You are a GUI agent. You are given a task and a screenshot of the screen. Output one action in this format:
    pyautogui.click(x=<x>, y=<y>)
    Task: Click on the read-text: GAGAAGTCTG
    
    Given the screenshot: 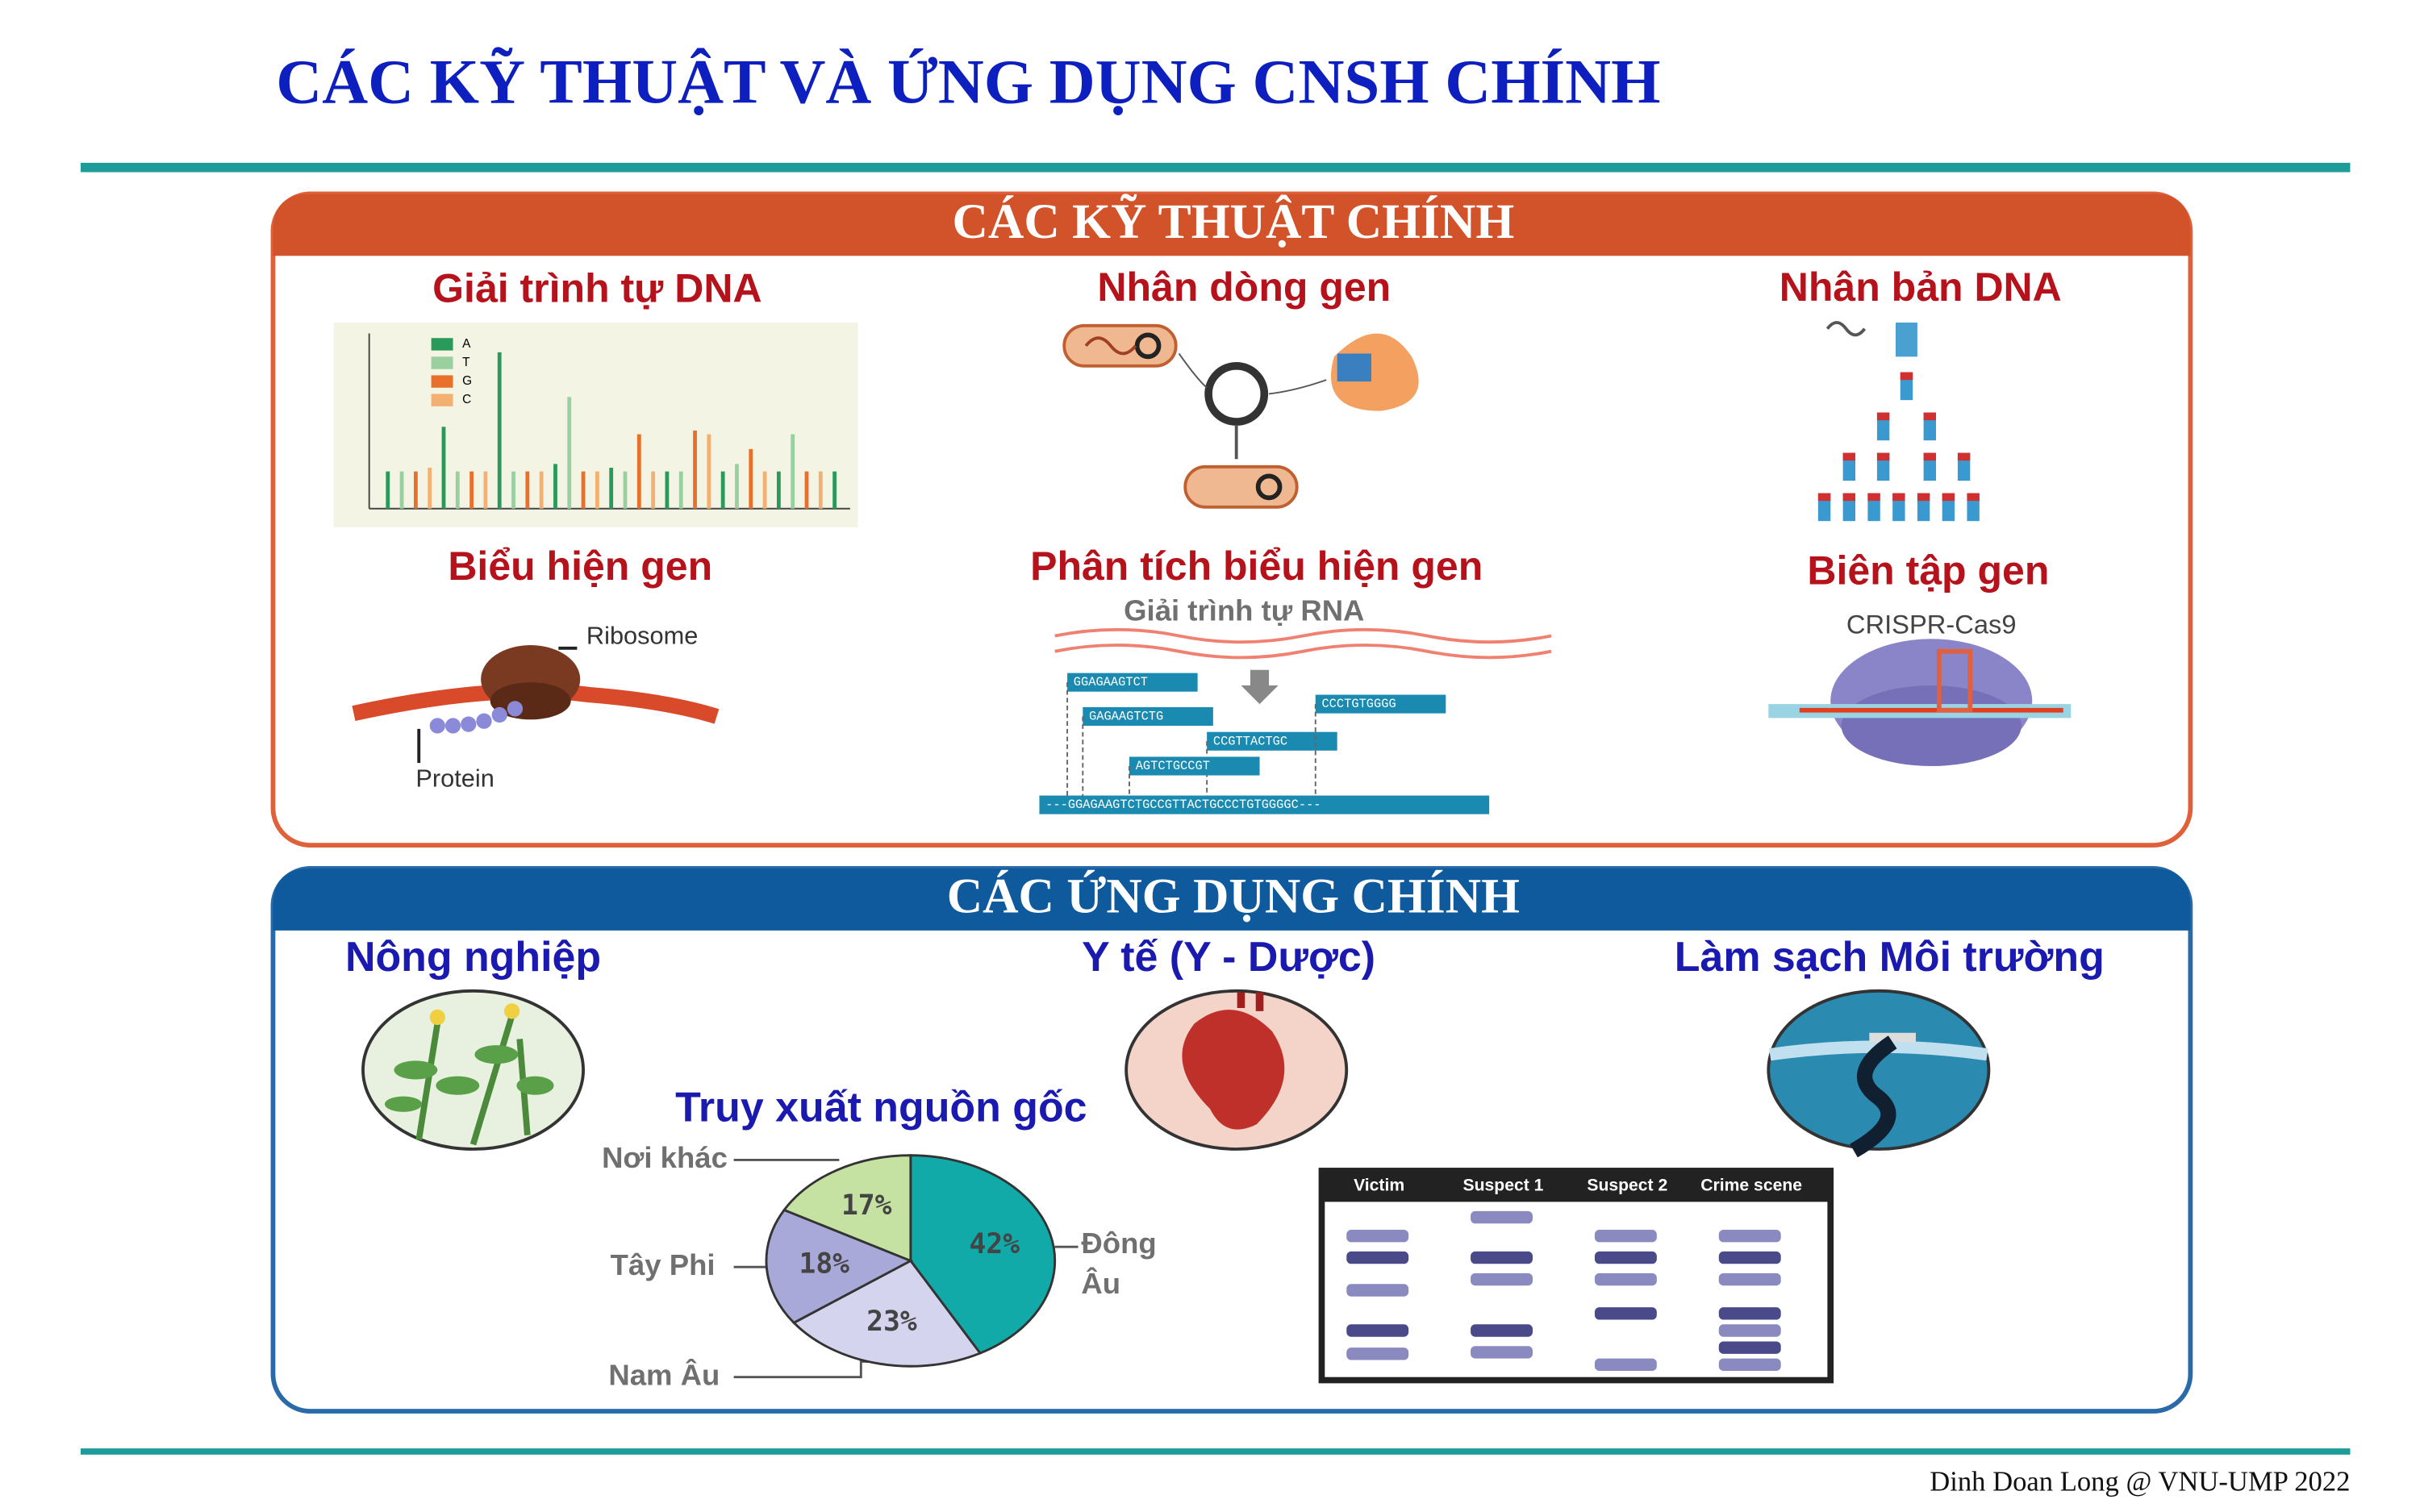 What is the action you would take?
    pyautogui.click(x=1126, y=717)
    